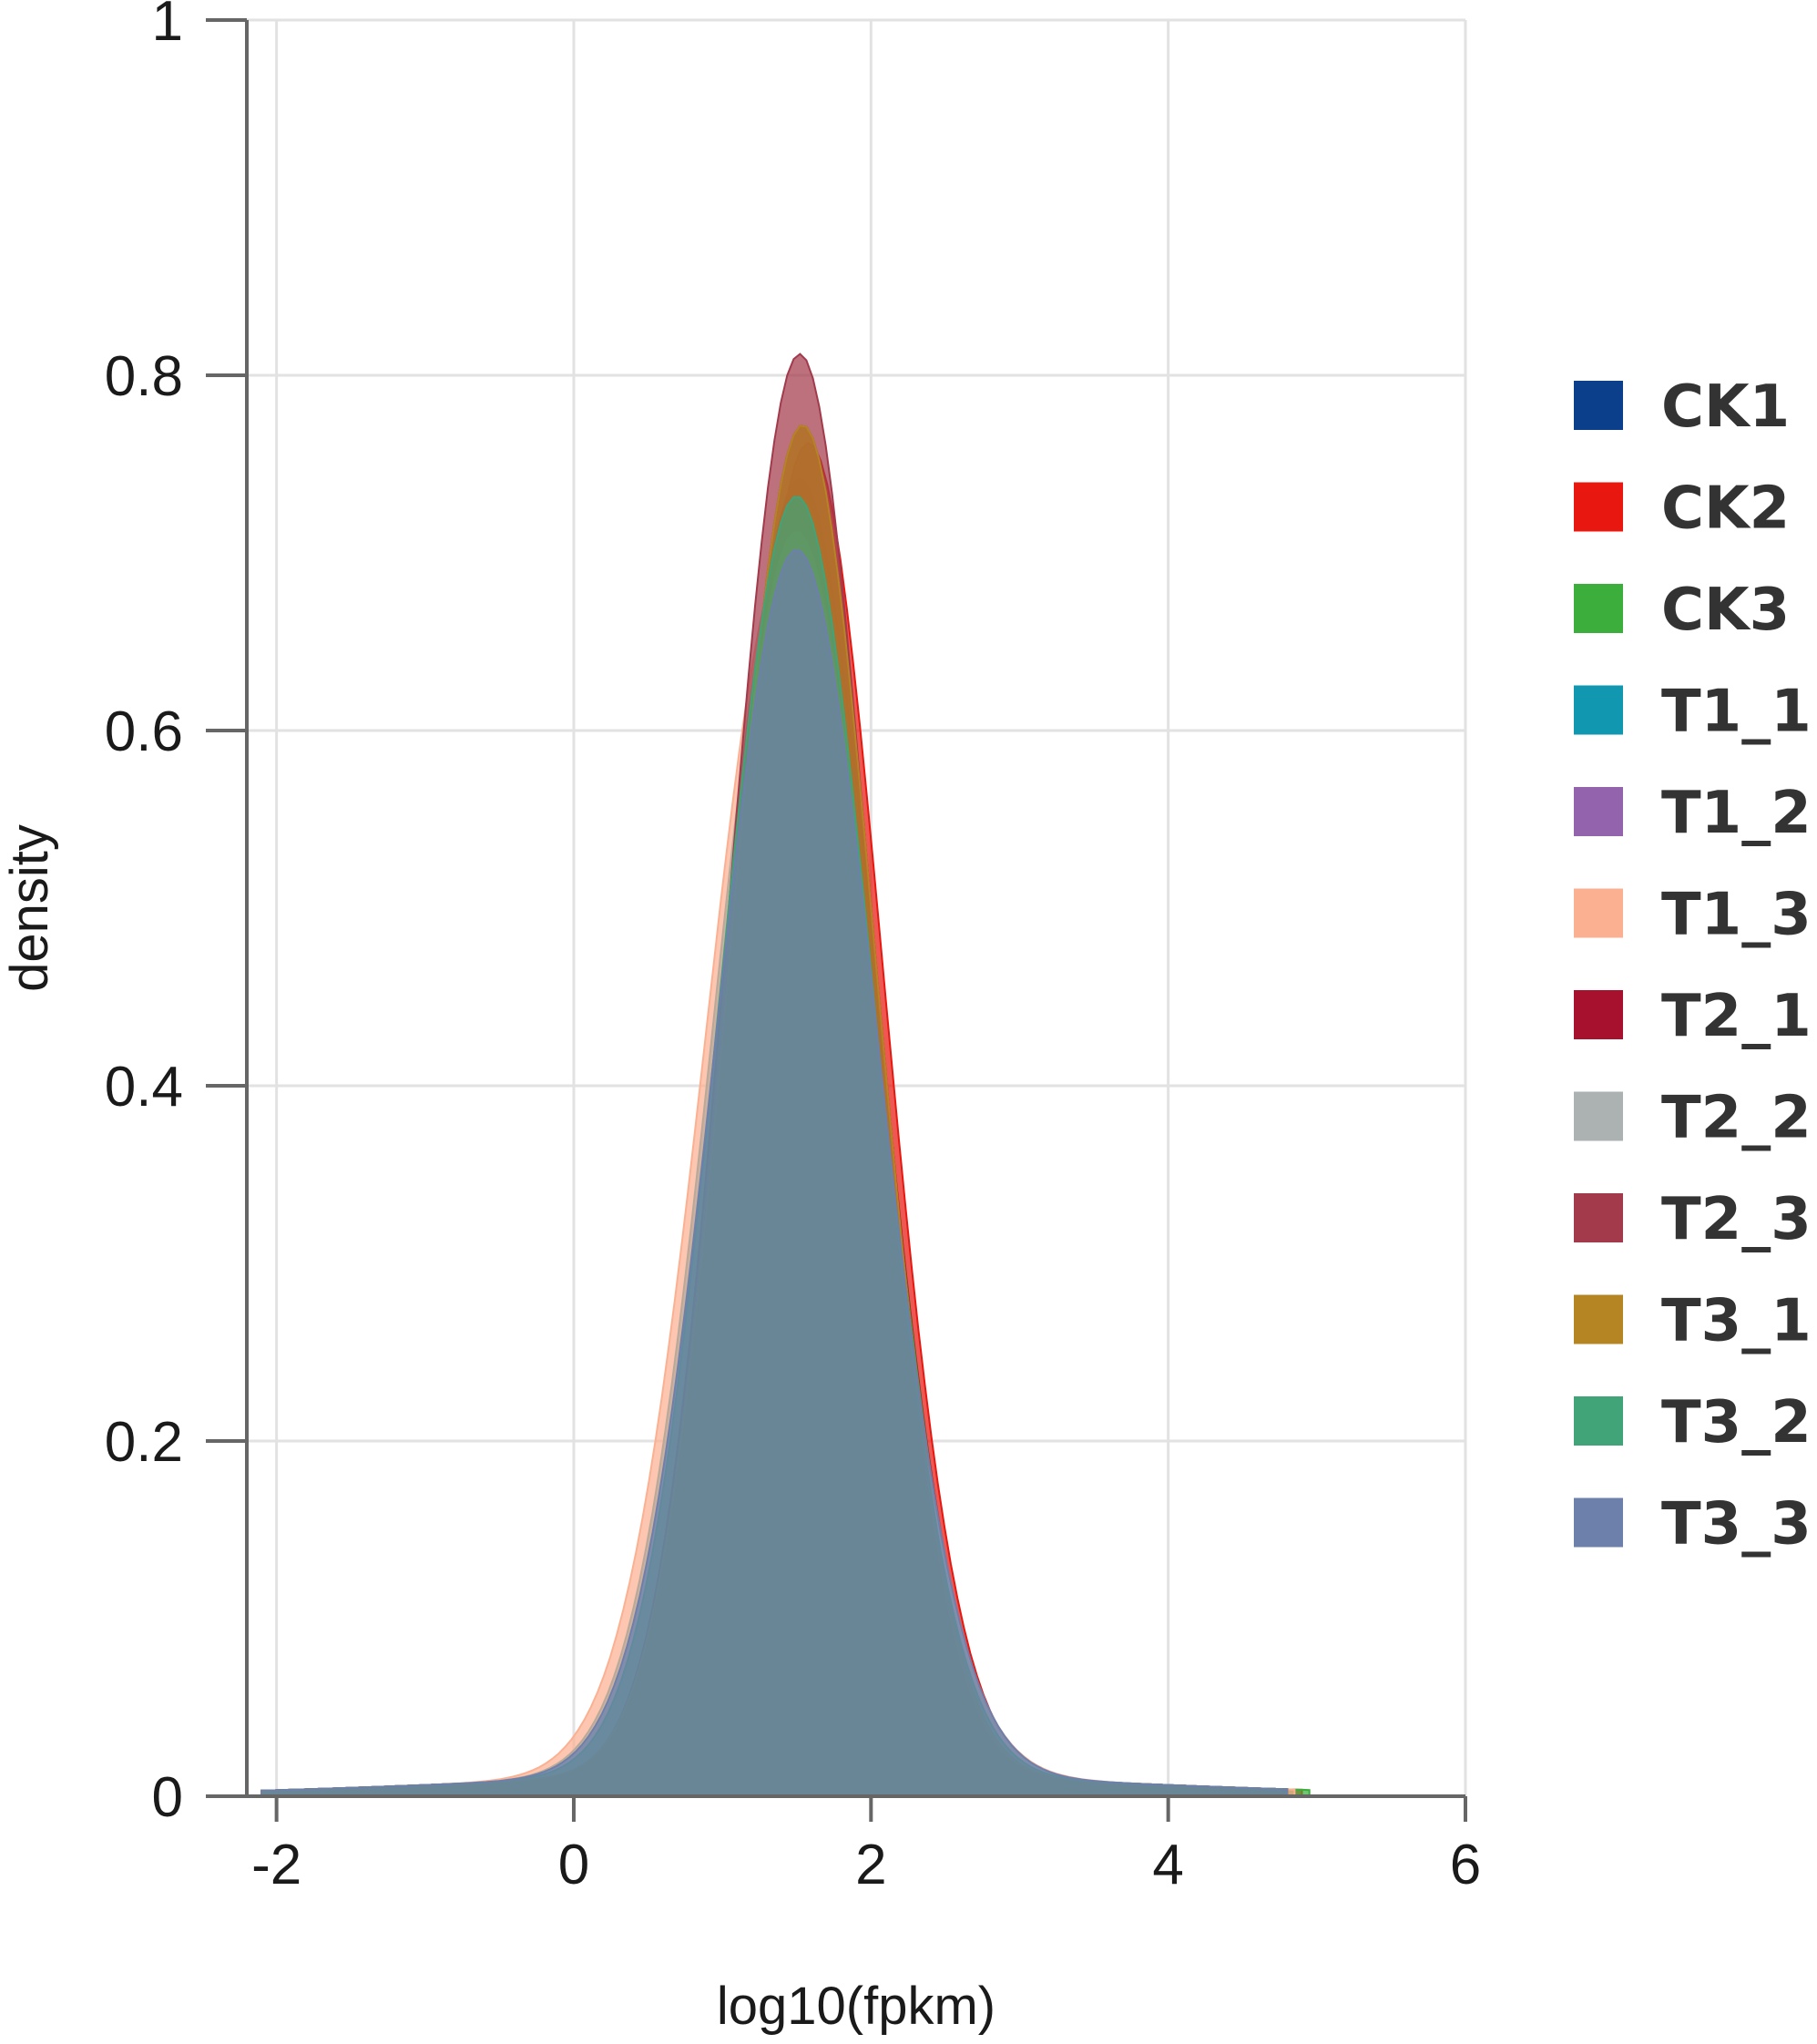 The image size is (1817, 2044). I want to click on legend-label-t1-3: T1_3, so click(1736, 916).